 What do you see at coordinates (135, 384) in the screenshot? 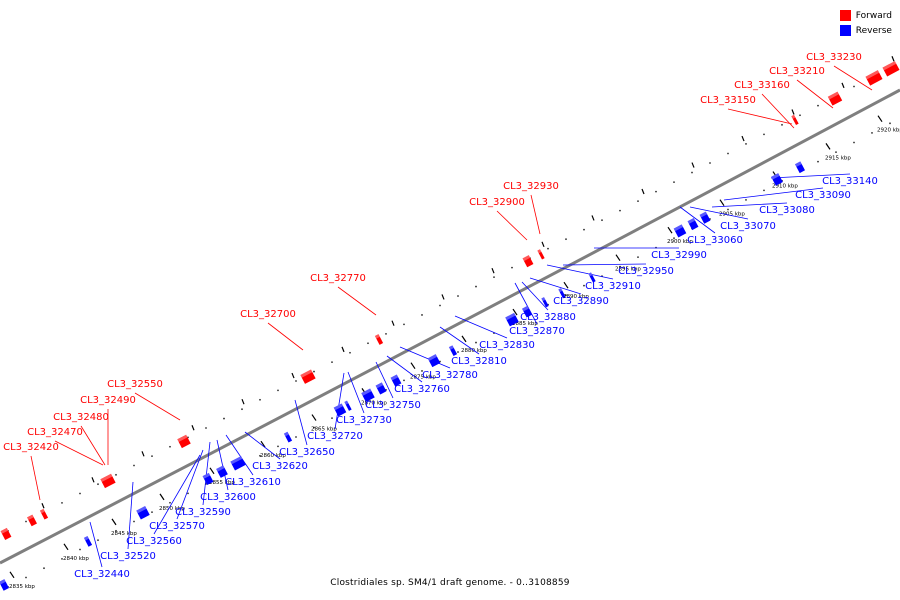
I see `forward-gene-label: CL3_32550` at bounding box center [135, 384].